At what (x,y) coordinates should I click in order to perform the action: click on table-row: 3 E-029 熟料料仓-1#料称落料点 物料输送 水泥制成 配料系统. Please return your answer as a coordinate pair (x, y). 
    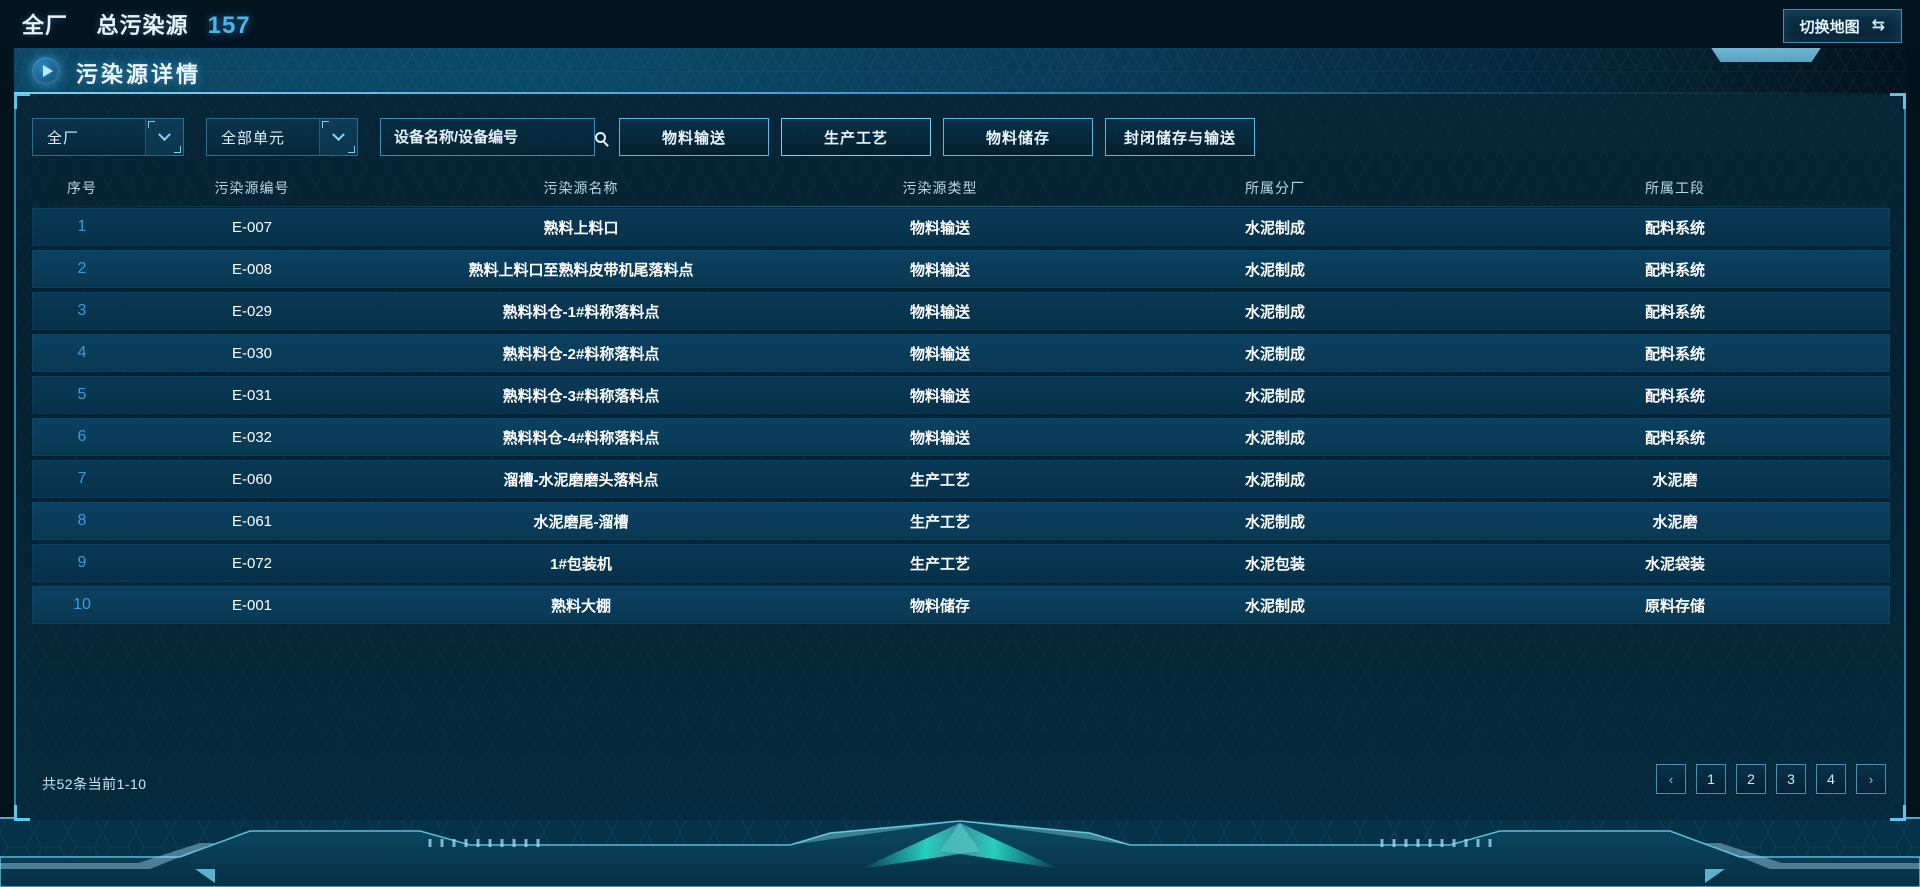
    Looking at the image, I should click on (961, 311).